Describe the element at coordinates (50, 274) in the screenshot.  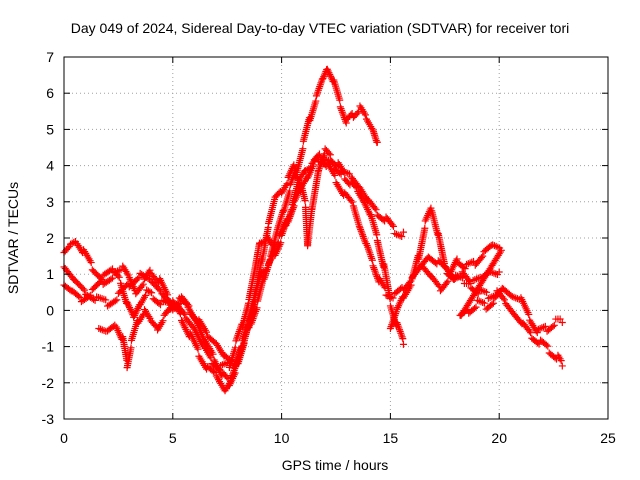
I see `y-tick-label: 1` at that location.